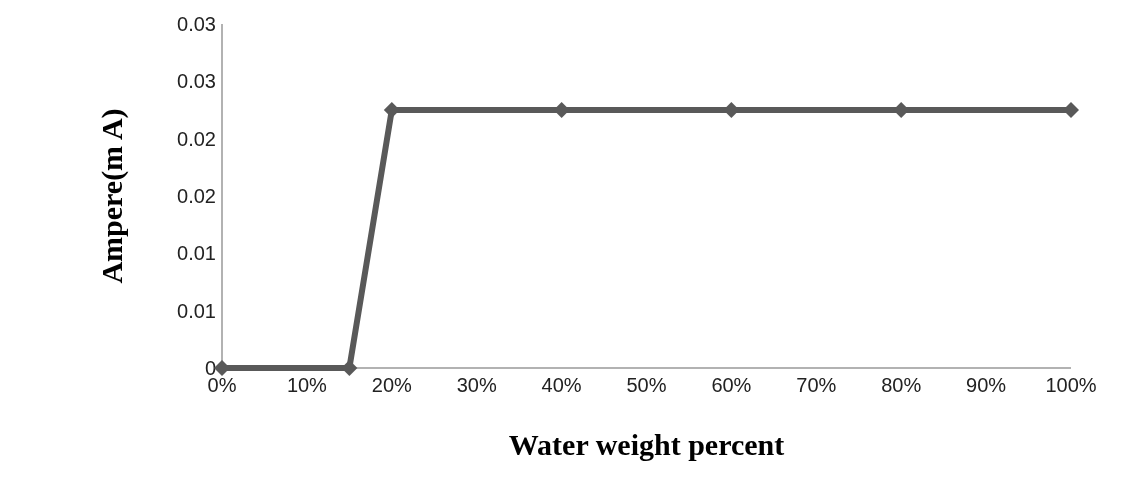 The height and width of the screenshot is (494, 1148). I want to click on x-tick-label: 70%, so click(816, 385).